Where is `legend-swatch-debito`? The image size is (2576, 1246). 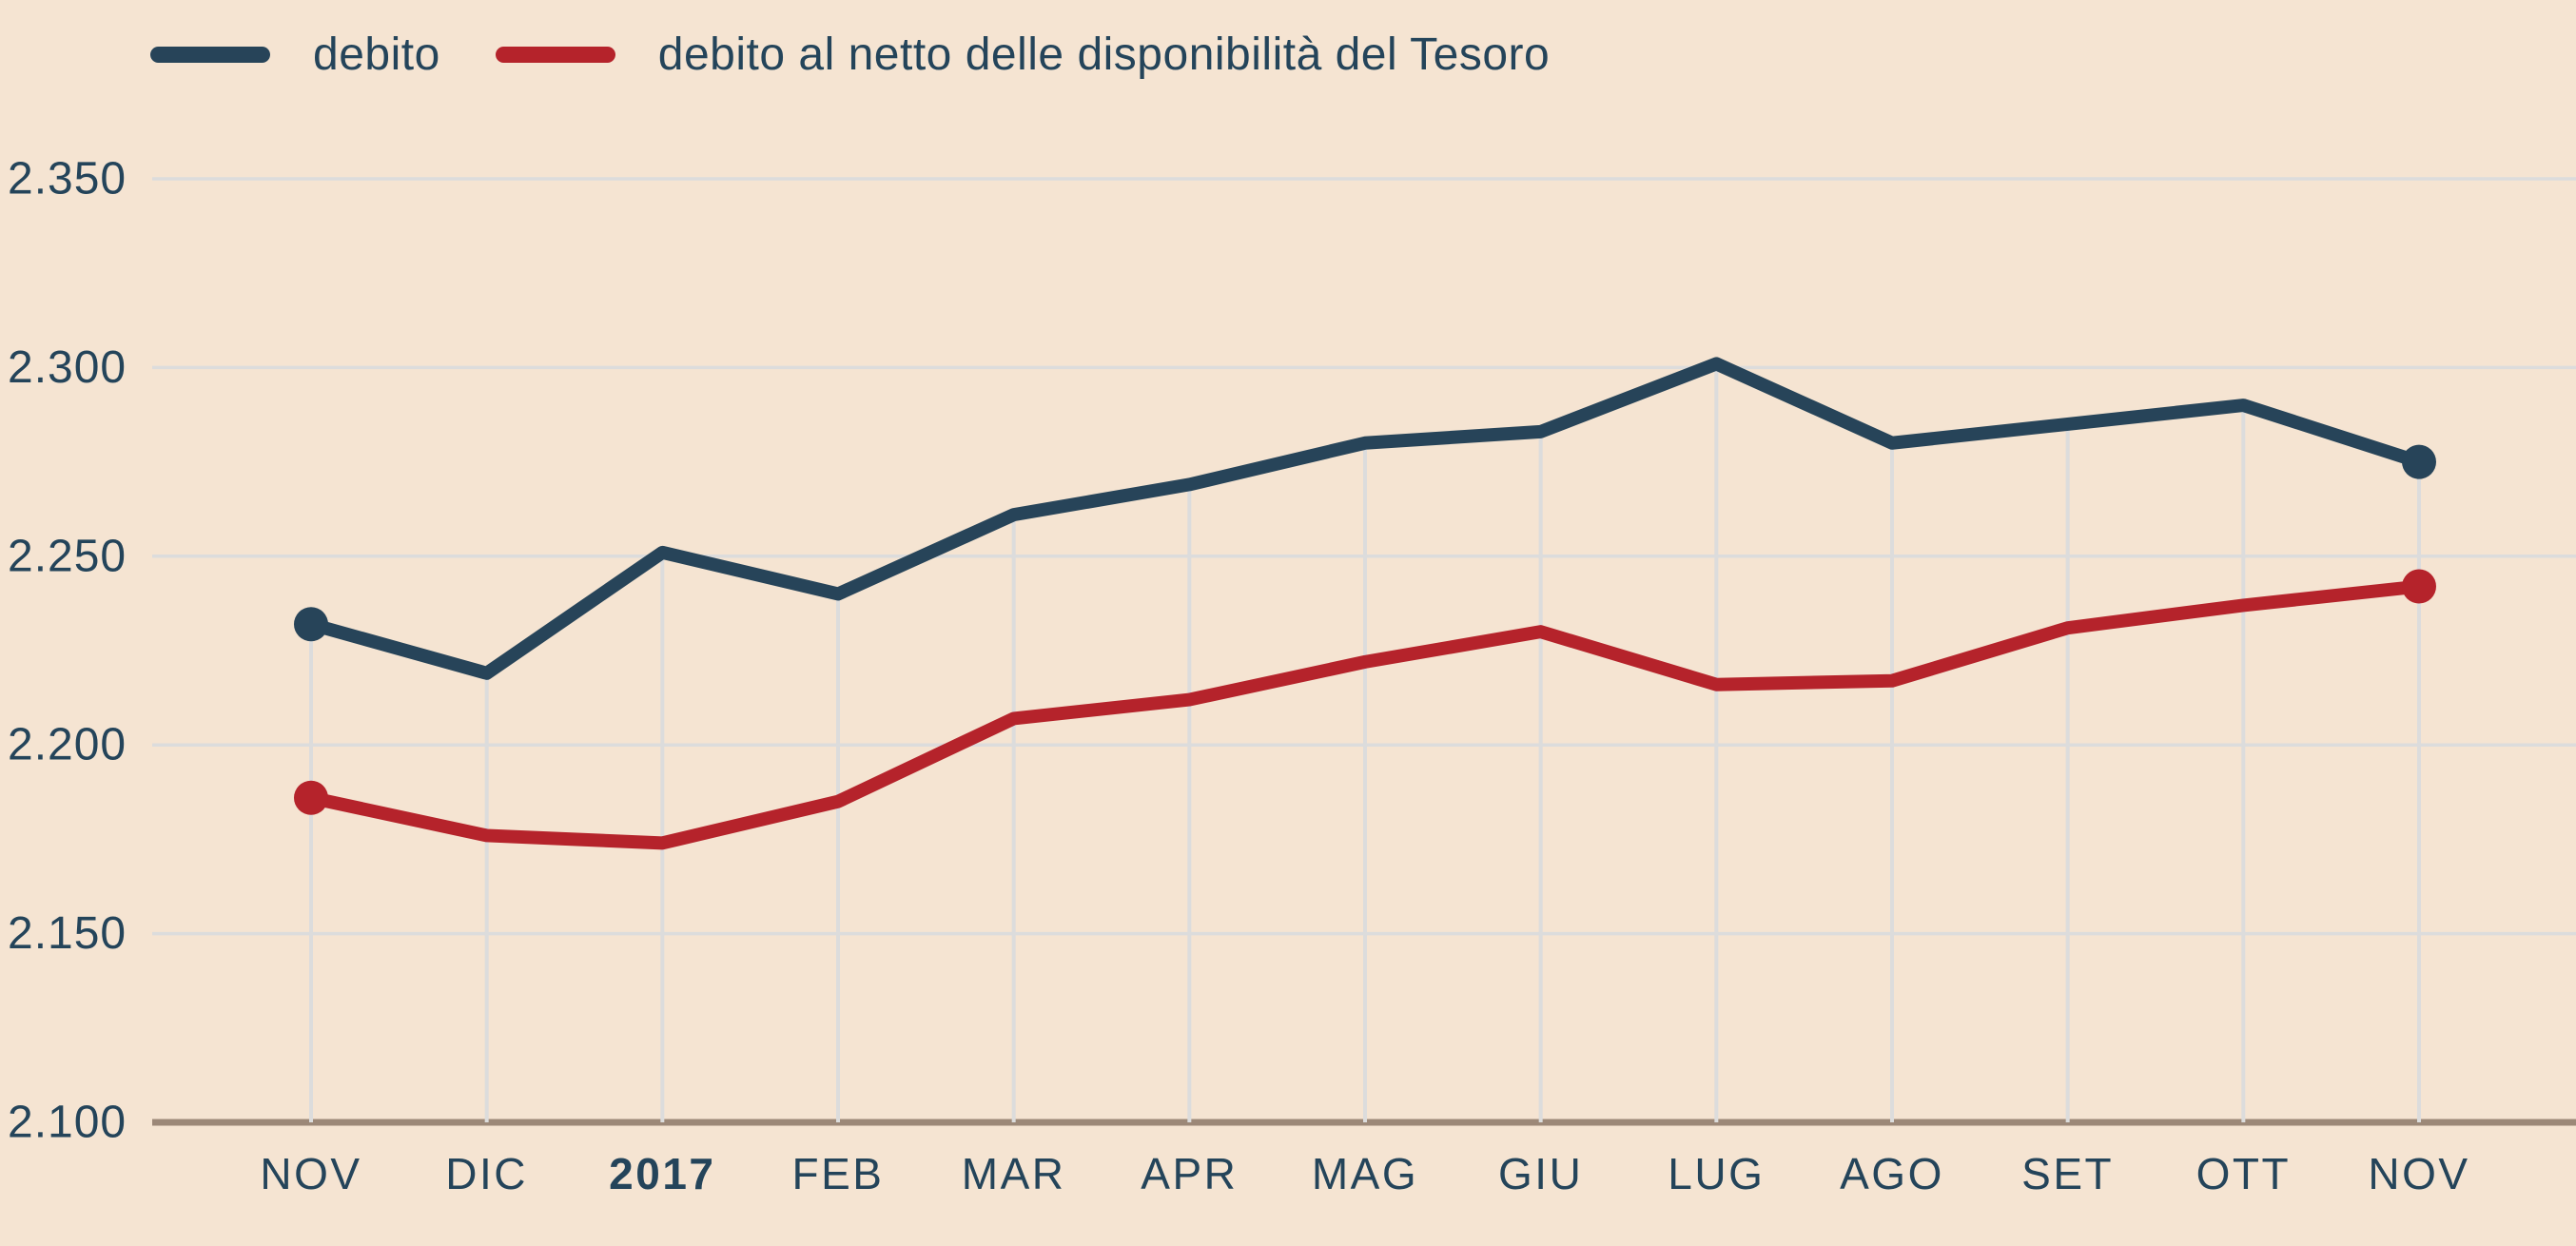 legend-swatch-debito is located at coordinates (210, 55).